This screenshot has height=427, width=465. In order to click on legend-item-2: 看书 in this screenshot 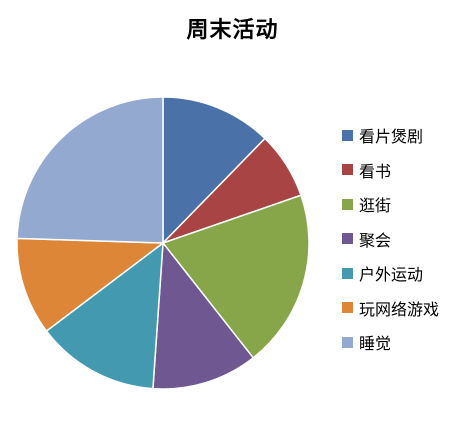, I will do `click(390, 170)`.